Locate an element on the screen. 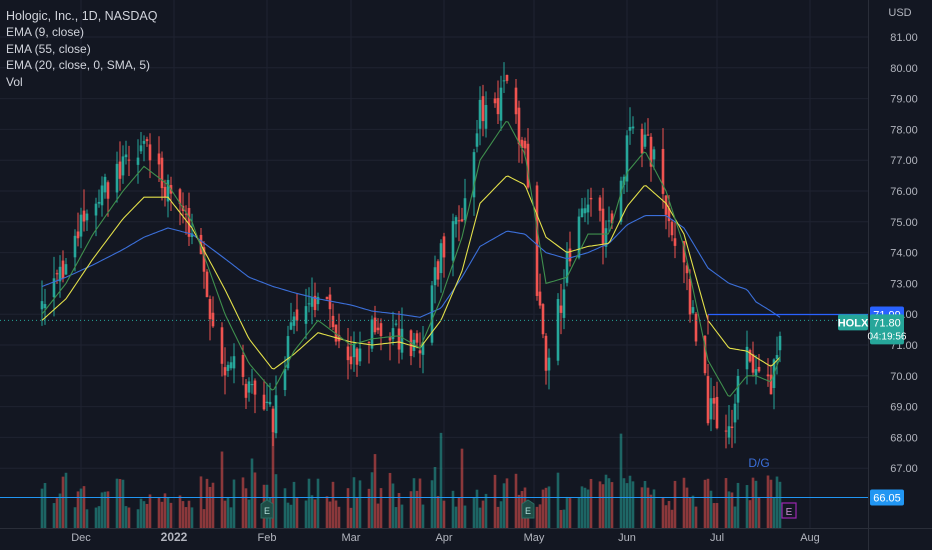 The image size is (932, 550). time-tick-label: May is located at coordinates (534, 538).